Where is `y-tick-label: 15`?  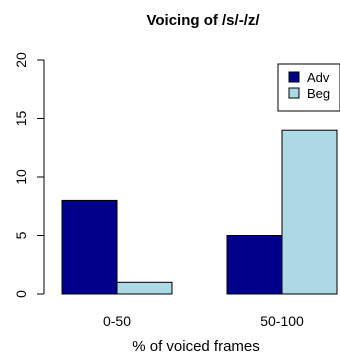
y-tick-label: 15 is located at coordinates (21, 119).